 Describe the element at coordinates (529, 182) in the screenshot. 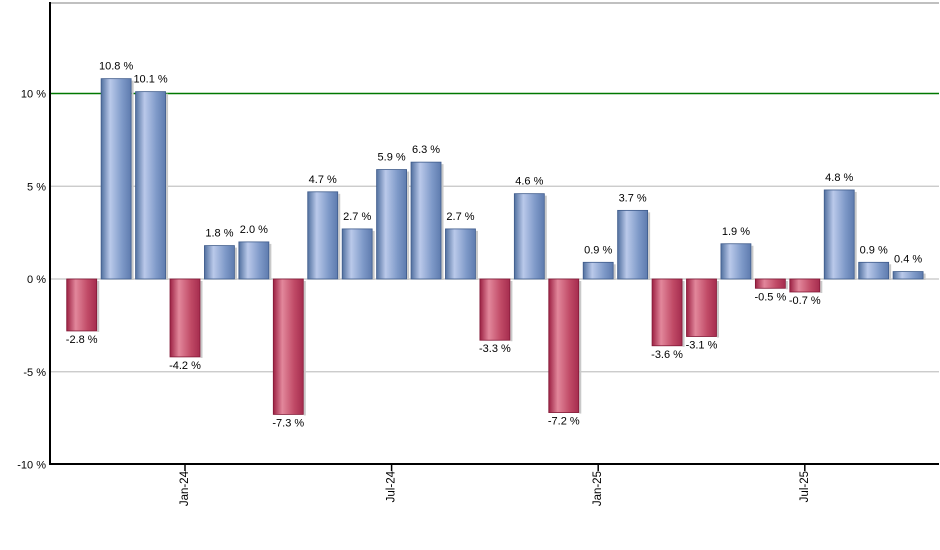

I see `bar-value-label: 4.6 %` at that location.